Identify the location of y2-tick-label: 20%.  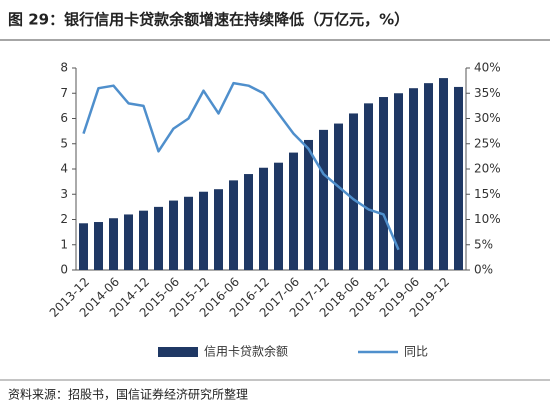
(487, 169).